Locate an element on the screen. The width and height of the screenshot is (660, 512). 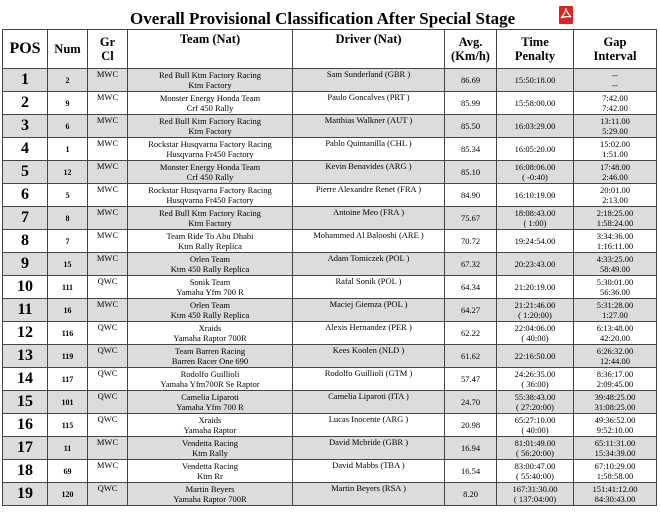
penalty-value: ( 1:20:00) is located at coordinates (535, 315).